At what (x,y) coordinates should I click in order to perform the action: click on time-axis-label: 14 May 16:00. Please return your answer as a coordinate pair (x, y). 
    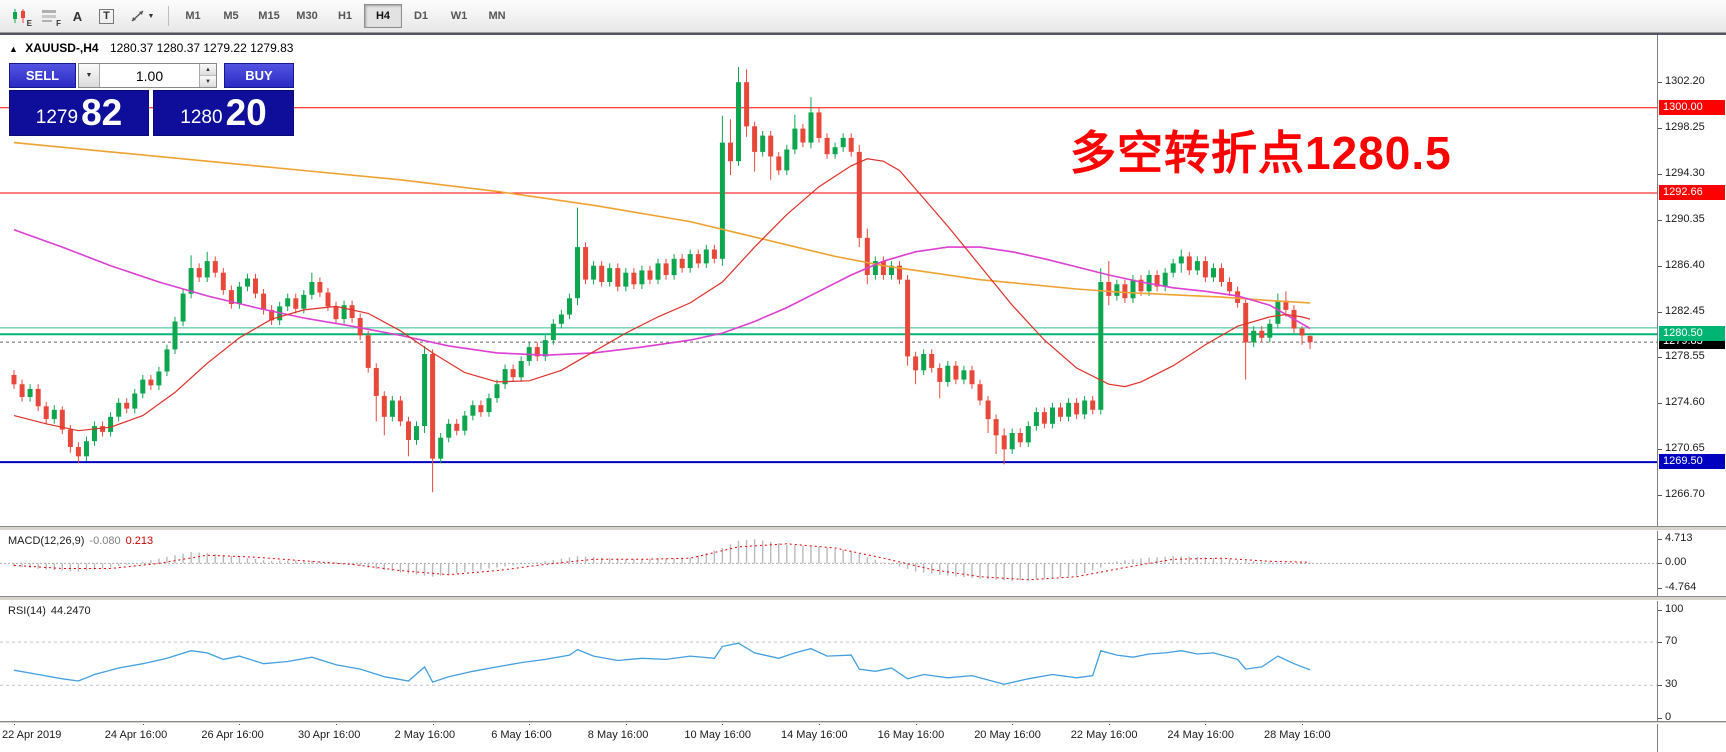
    Looking at the image, I should click on (814, 735).